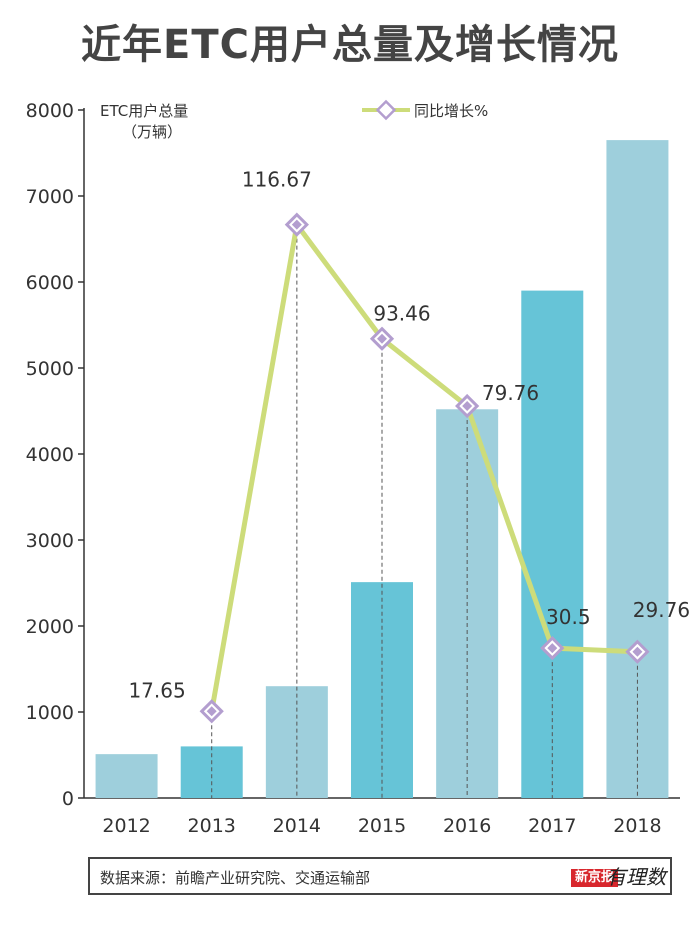 The image size is (700, 936). Describe the element at coordinates (50, 713) in the screenshot. I see `y-tick-label: 1000` at that location.